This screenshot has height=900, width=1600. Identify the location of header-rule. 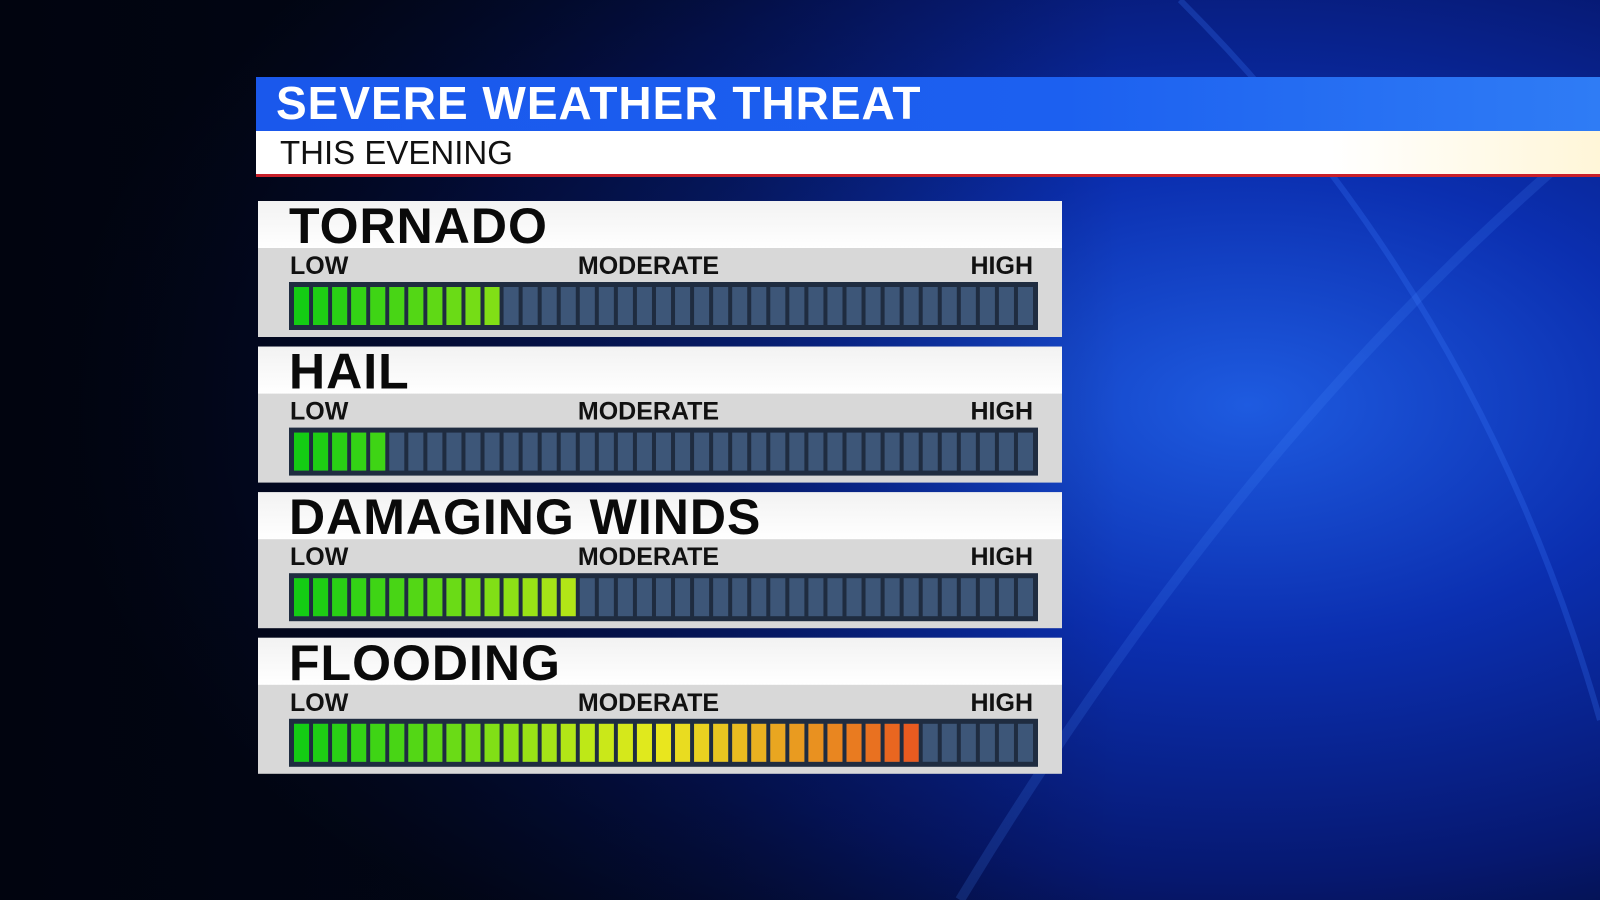
(928, 175).